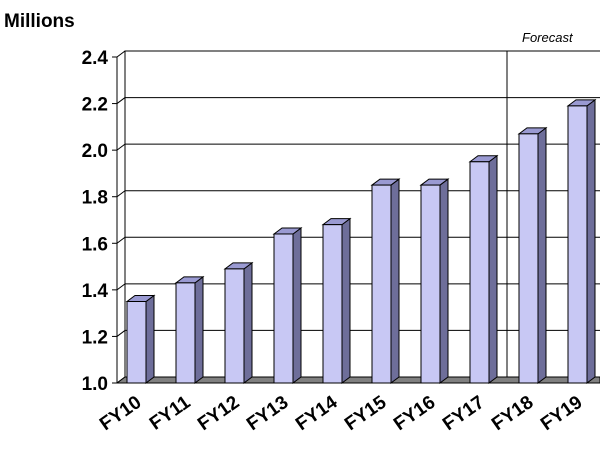  I want to click on bar-fy14, so click(336, 300).